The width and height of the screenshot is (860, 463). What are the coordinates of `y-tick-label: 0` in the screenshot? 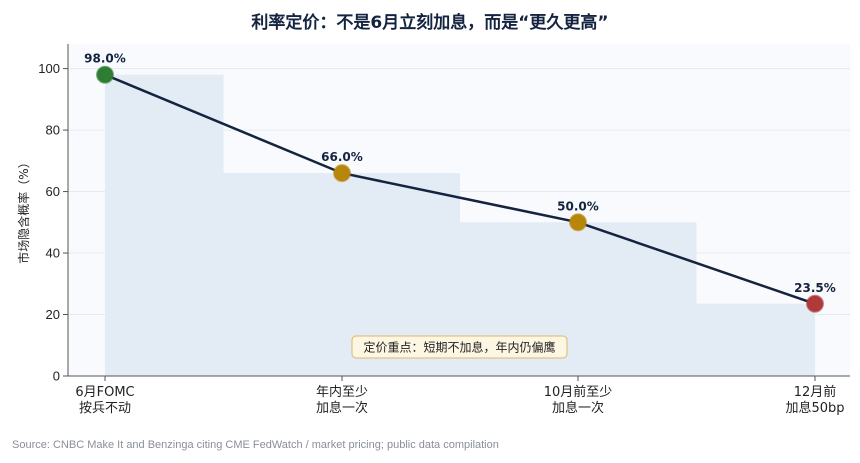 It's located at (56, 376).